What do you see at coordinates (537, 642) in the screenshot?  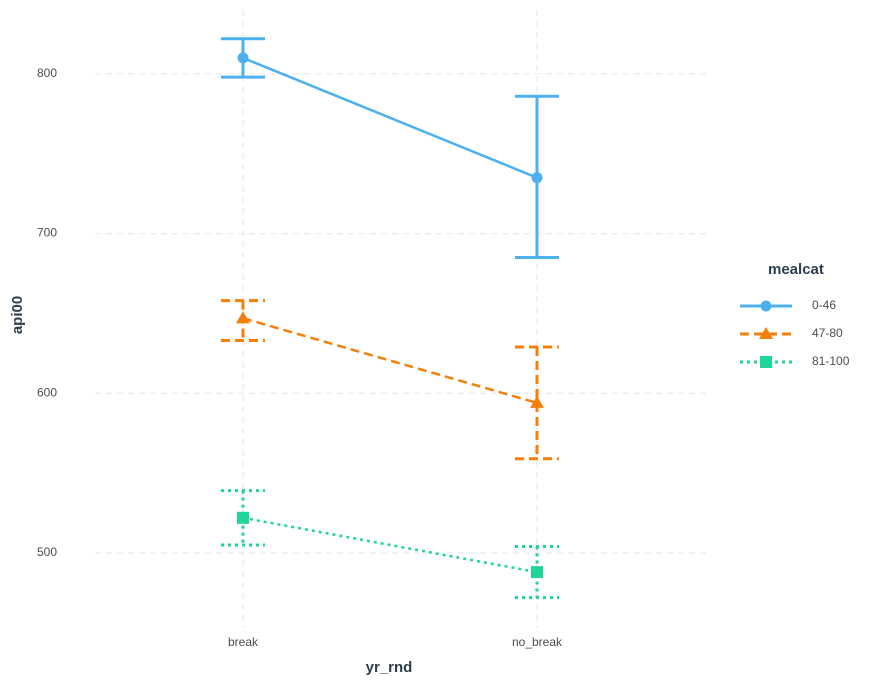 I see `x-tick-label: no_break` at bounding box center [537, 642].